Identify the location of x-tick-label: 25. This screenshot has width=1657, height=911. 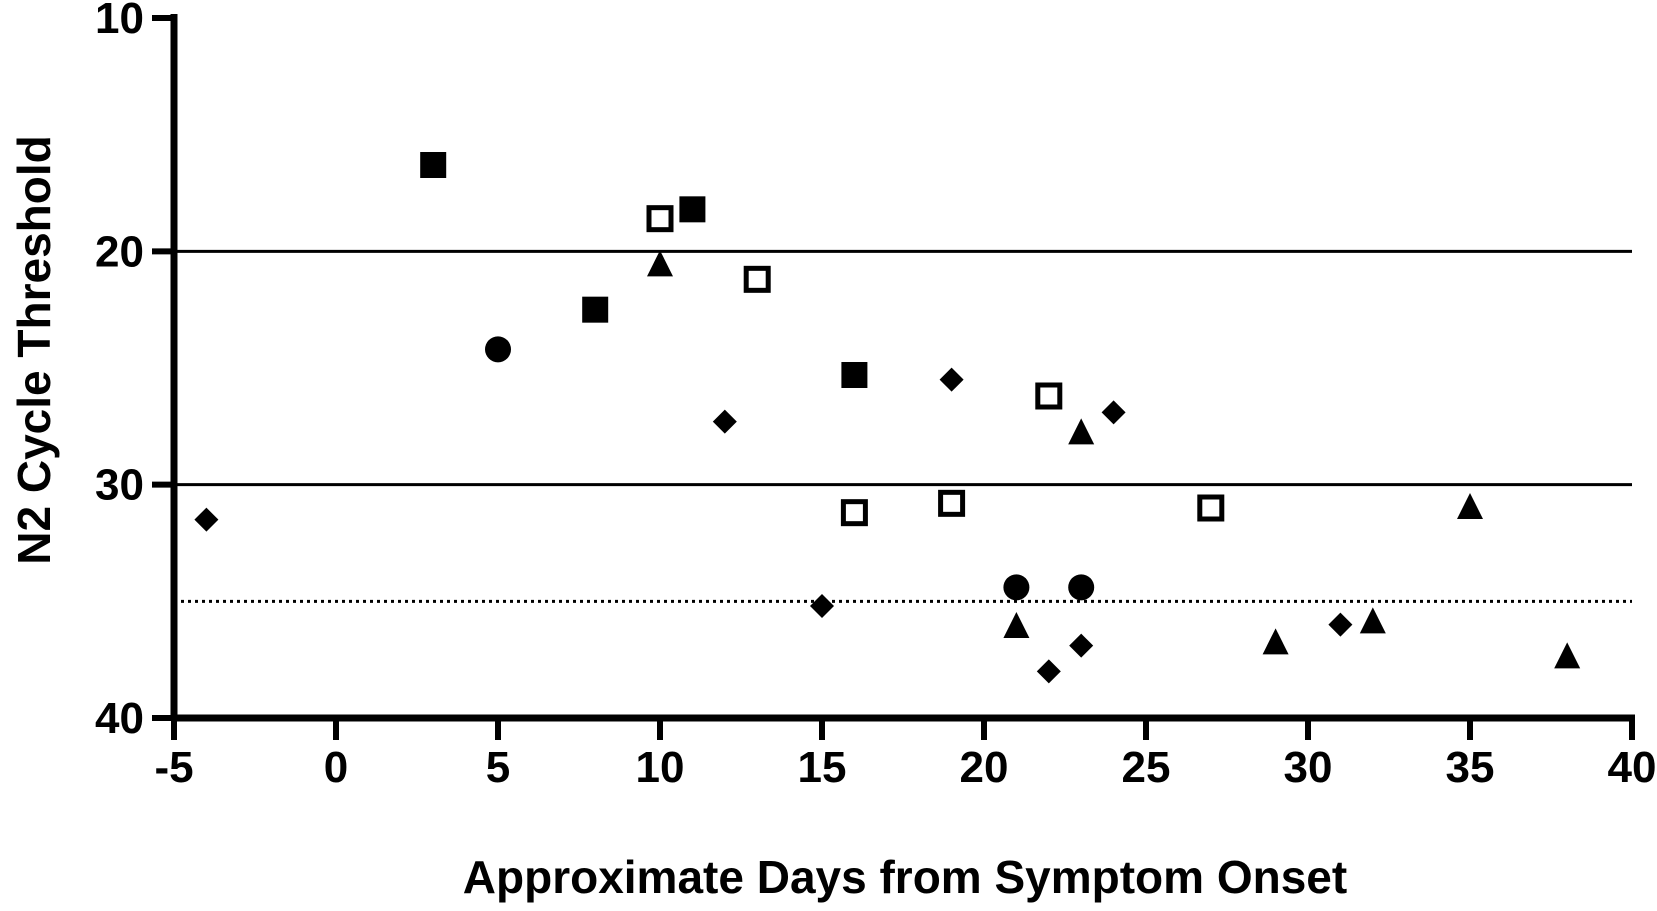
(1146, 767).